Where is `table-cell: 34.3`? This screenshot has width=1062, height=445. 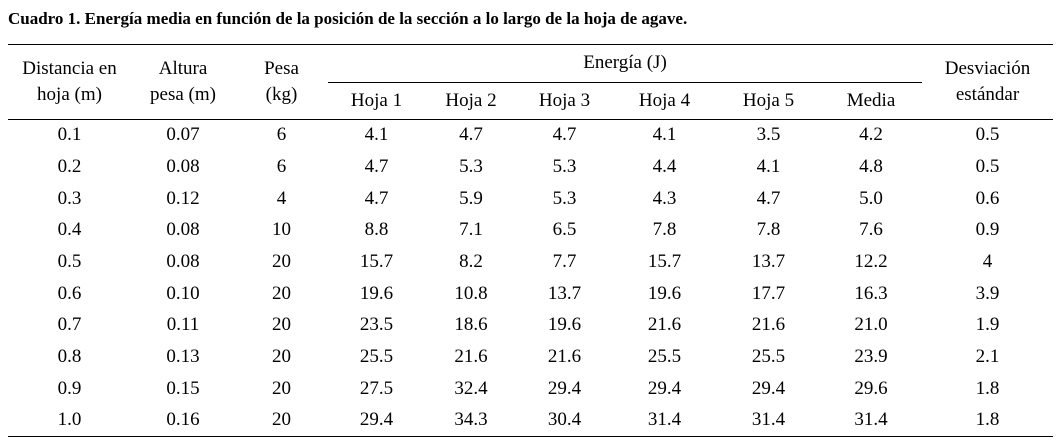
table-cell: 34.3 is located at coordinates (471, 420).